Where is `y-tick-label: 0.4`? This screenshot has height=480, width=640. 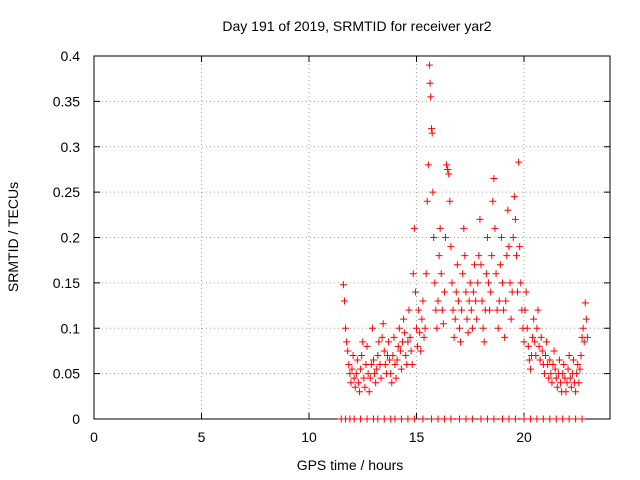 y-tick-label: 0.4 is located at coordinates (71, 56).